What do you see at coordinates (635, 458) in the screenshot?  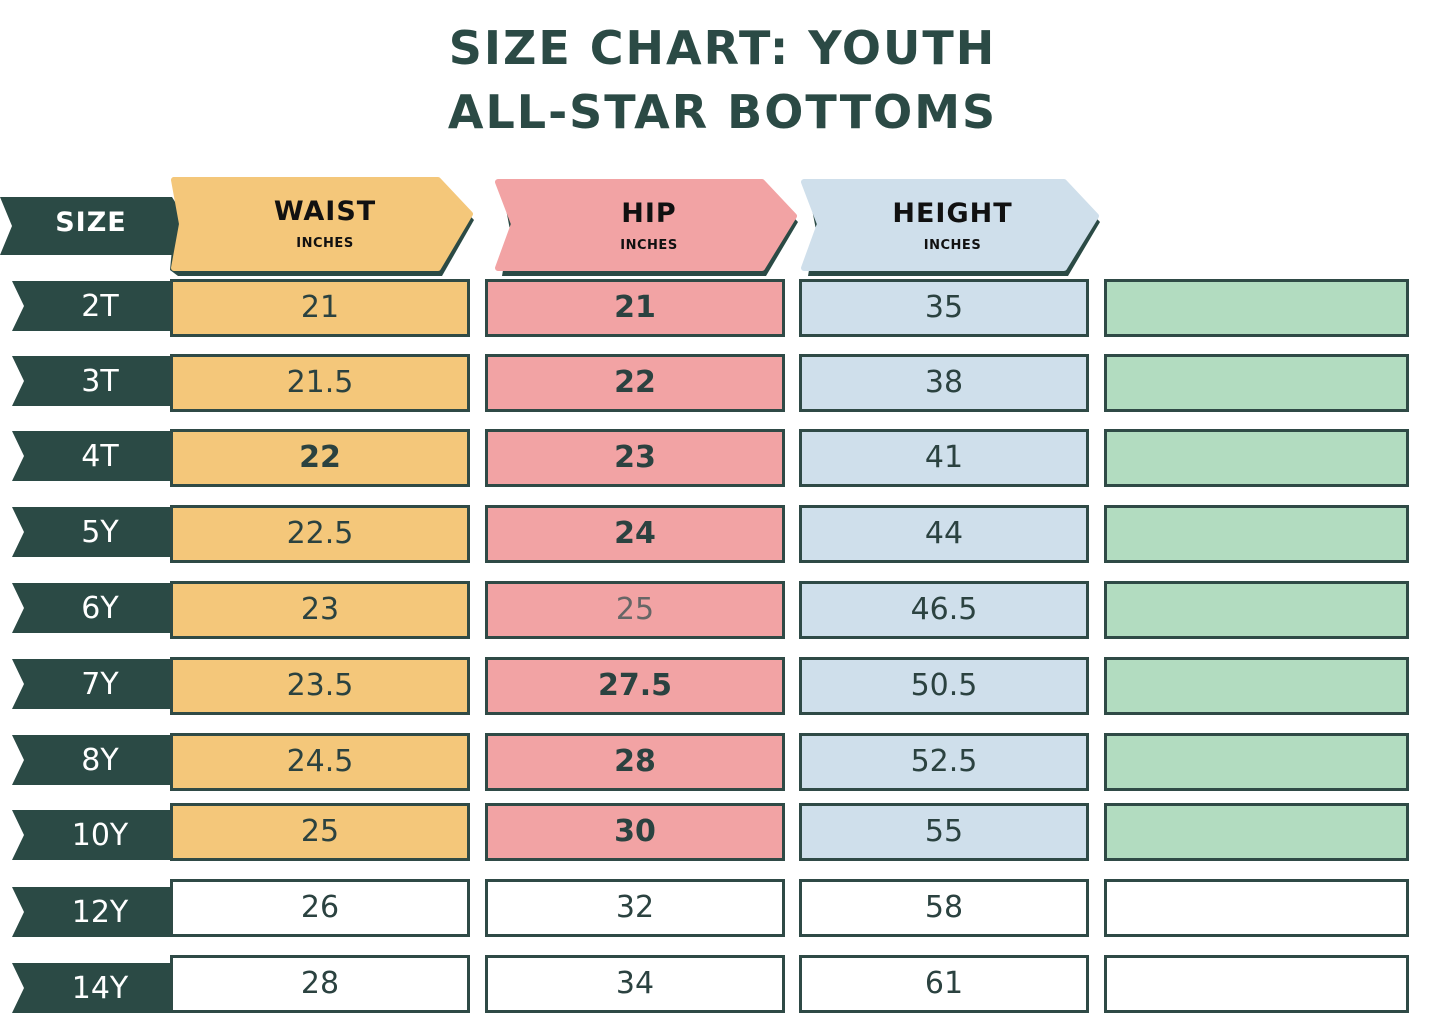 I see `hip-cell: 23` at bounding box center [635, 458].